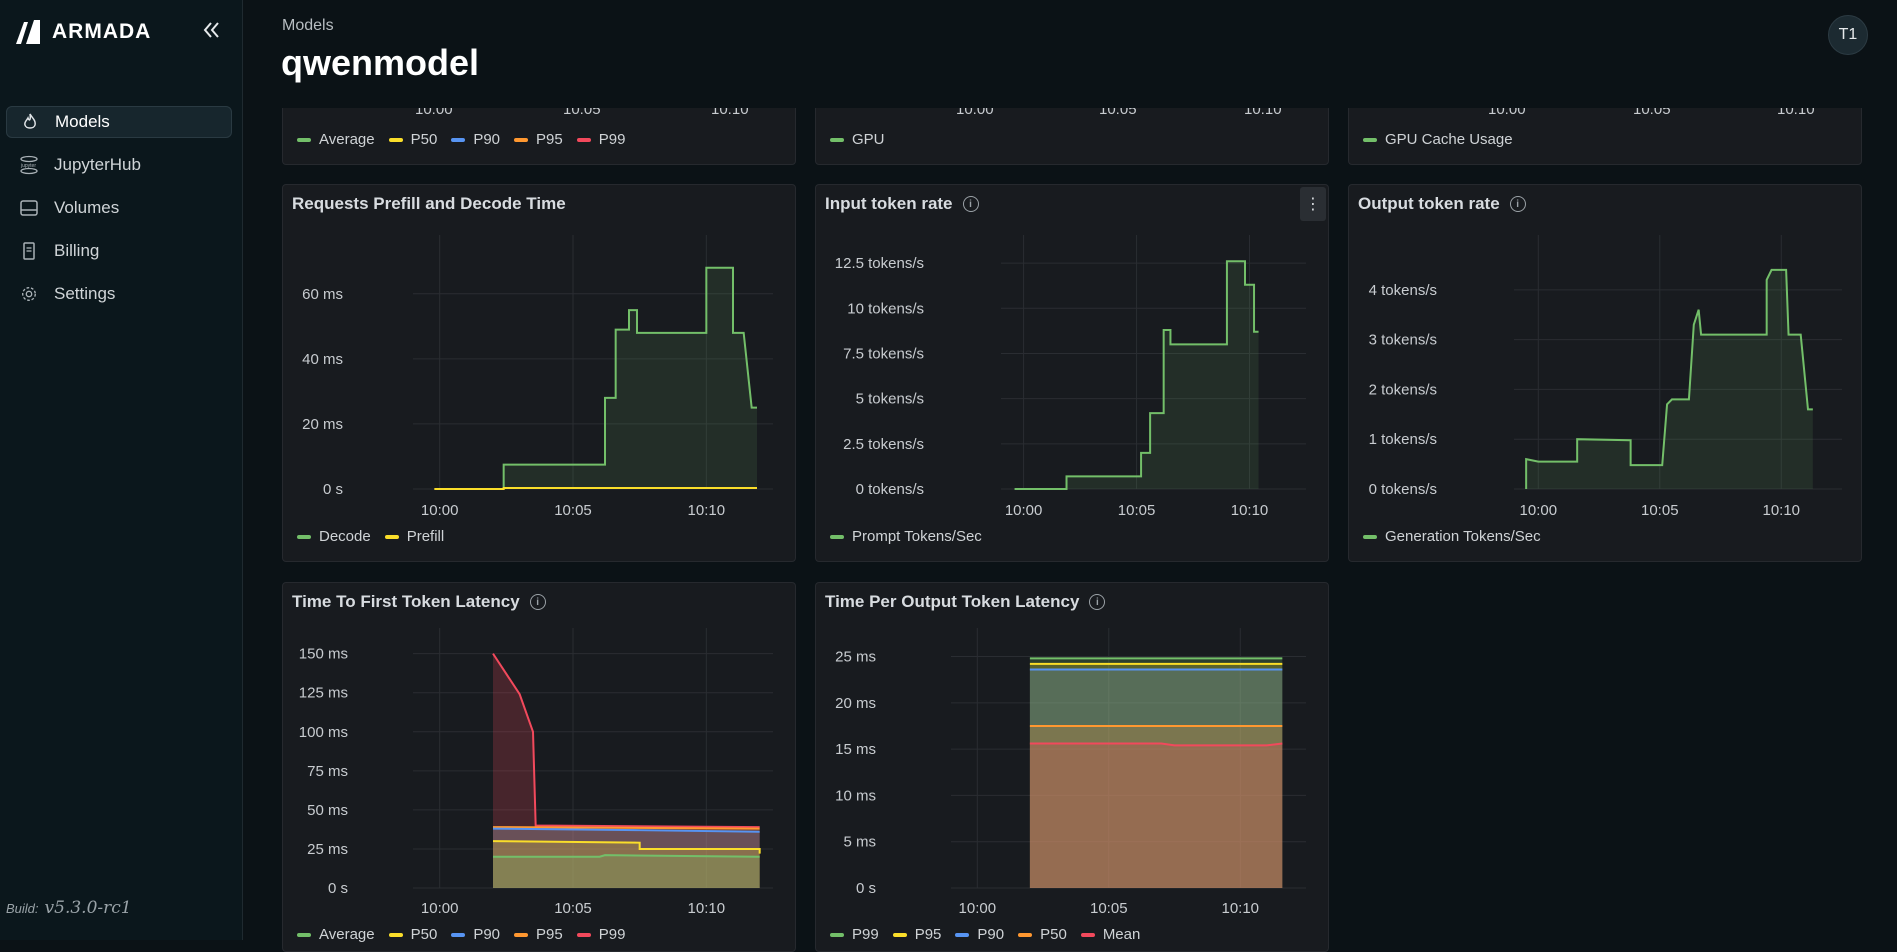 The width and height of the screenshot is (1897, 952). Describe the element at coordinates (322, 424) in the screenshot. I see `y-tick: 20 ms` at that location.